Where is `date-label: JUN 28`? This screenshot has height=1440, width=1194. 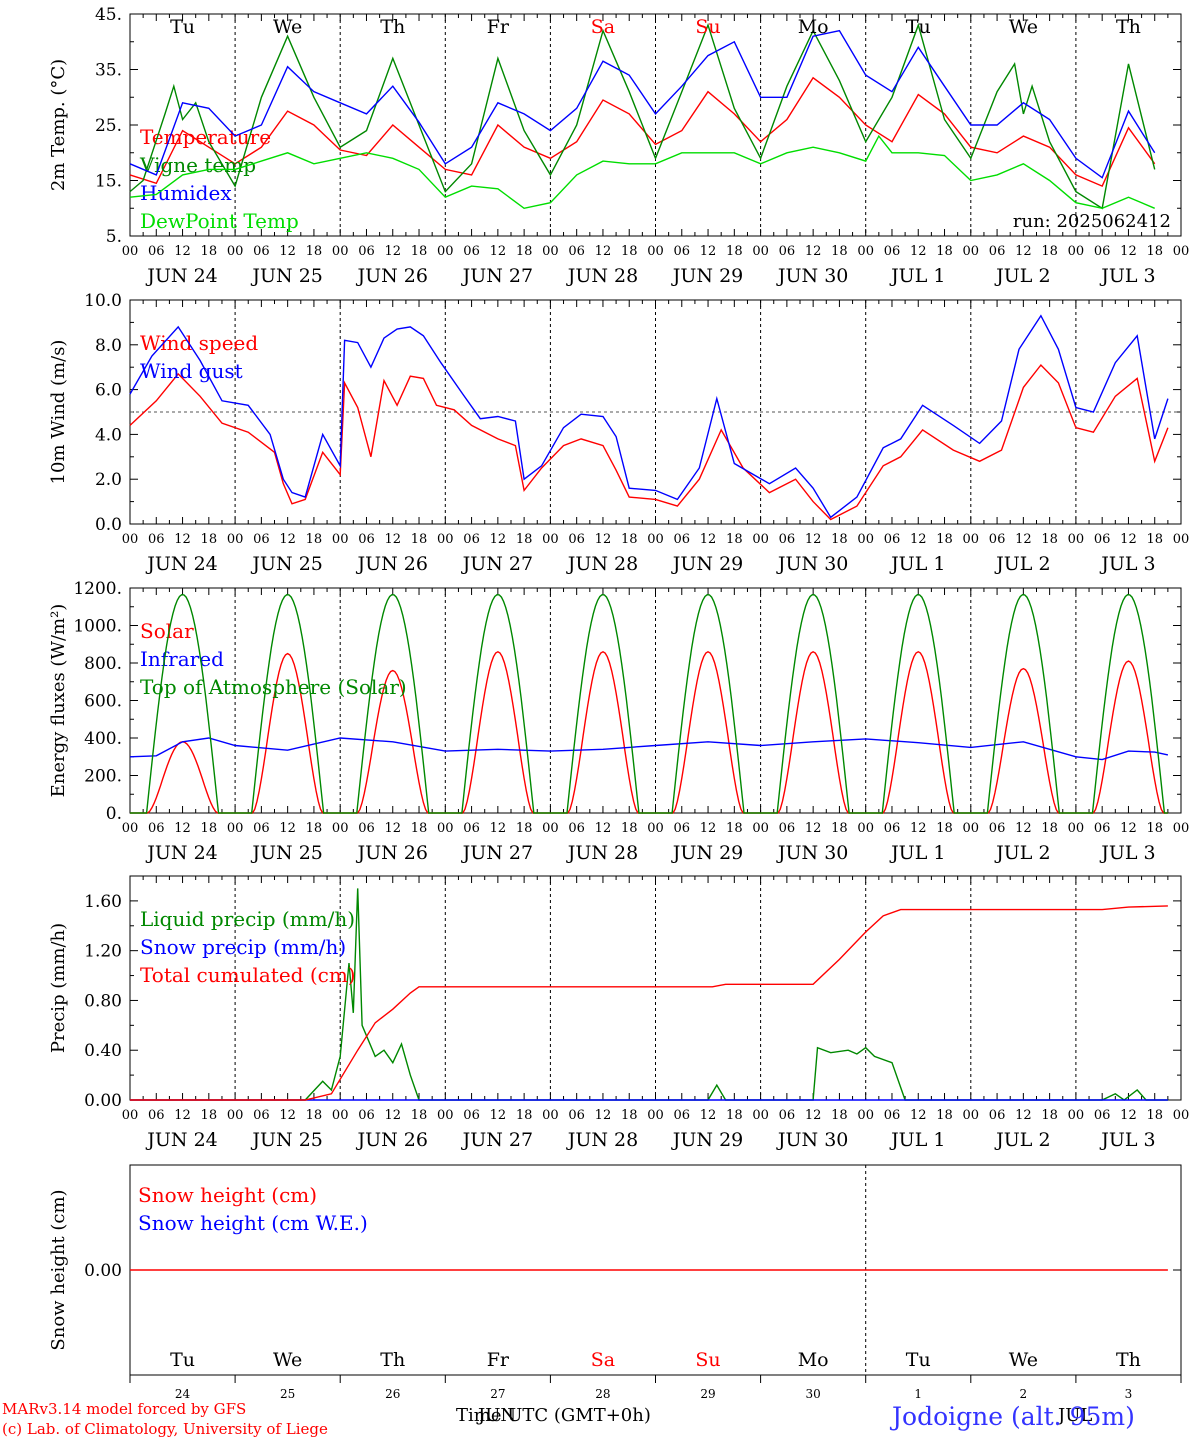
date-label: JUN 28 is located at coordinates (602, 853).